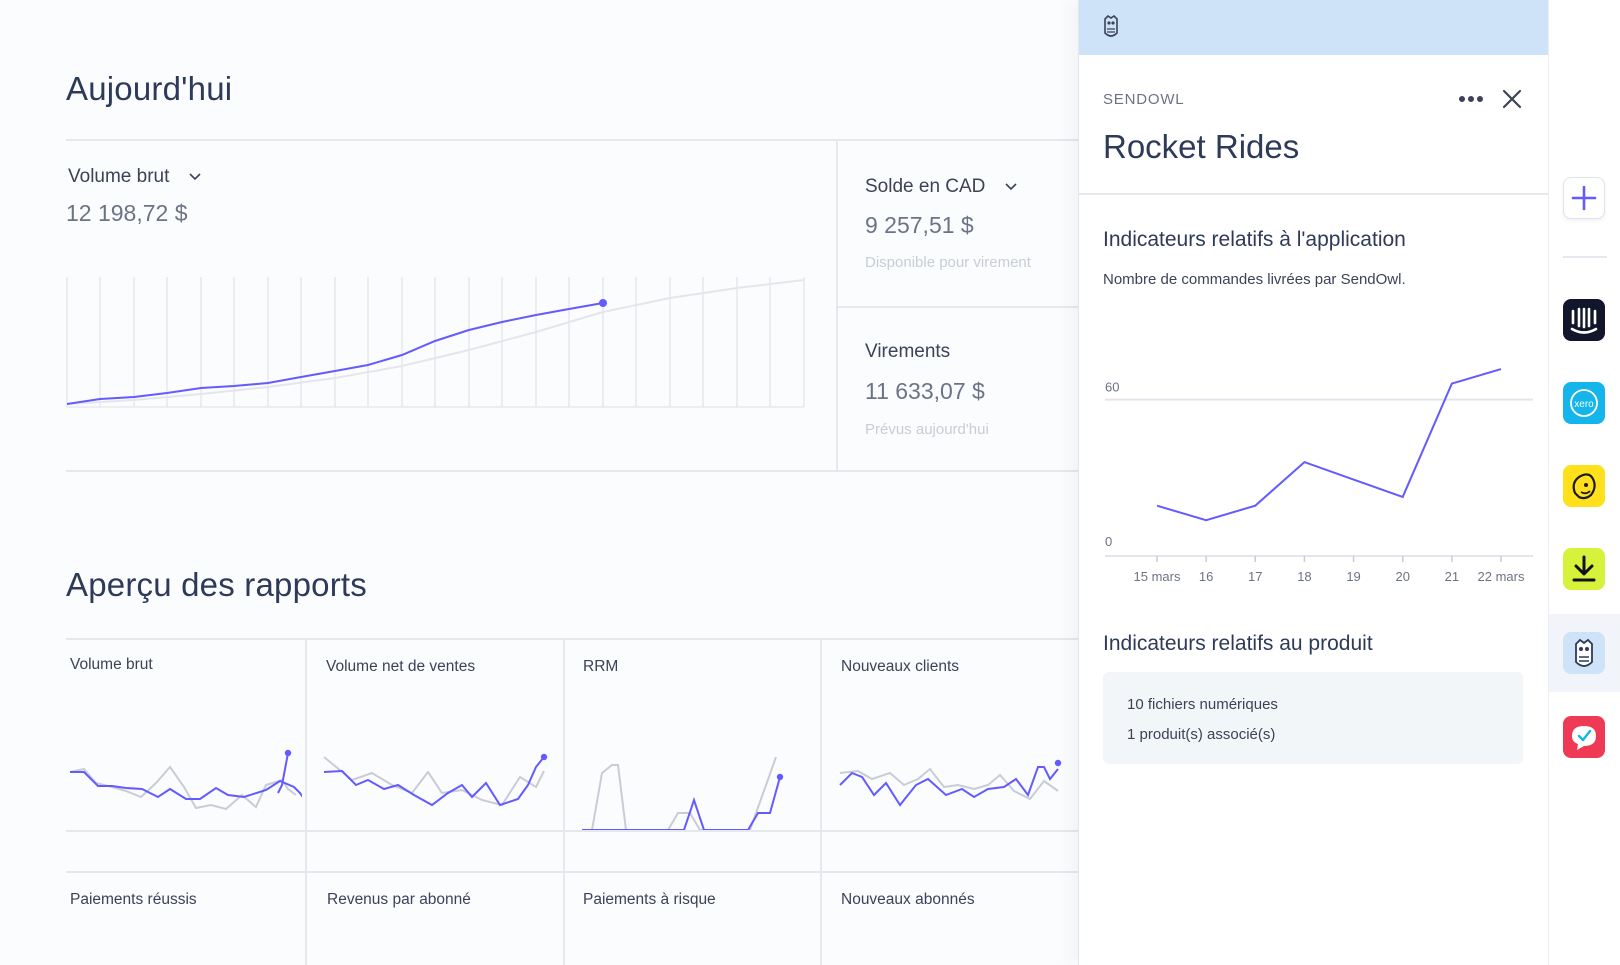 The height and width of the screenshot is (965, 1620). What do you see at coordinates (900, 666) in the screenshot?
I see `report-tile-label: Nouveaux clients` at bounding box center [900, 666].